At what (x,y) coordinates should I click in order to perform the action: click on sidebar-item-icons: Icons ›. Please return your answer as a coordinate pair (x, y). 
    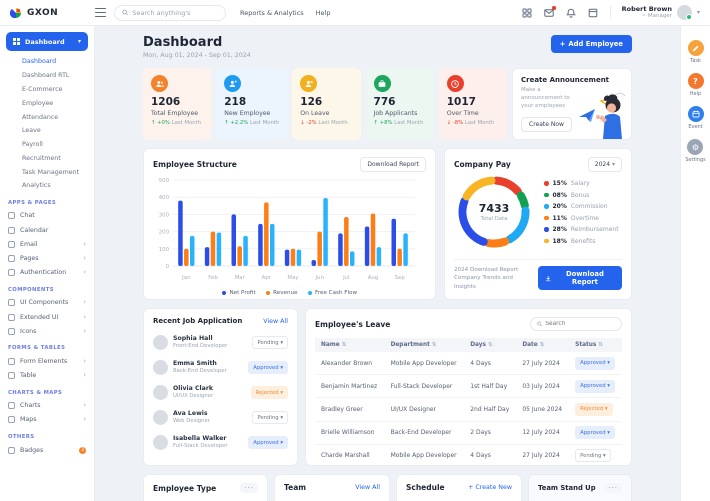
    Looking at the image, I should click on (47, 331).